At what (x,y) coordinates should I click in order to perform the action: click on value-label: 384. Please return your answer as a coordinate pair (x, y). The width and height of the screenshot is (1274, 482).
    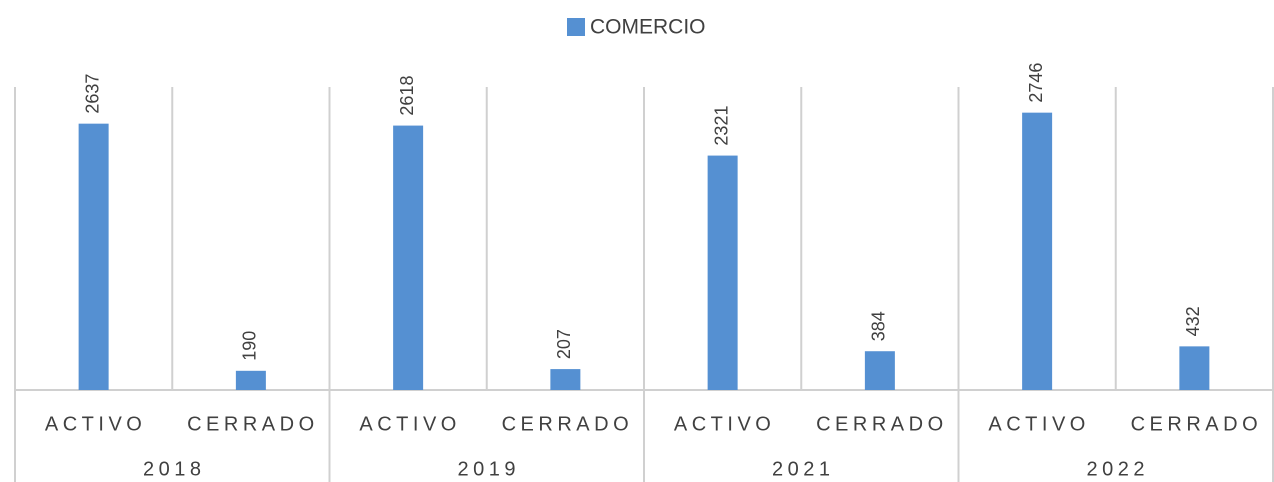
    Looking at the image, I should click on (879, 326).